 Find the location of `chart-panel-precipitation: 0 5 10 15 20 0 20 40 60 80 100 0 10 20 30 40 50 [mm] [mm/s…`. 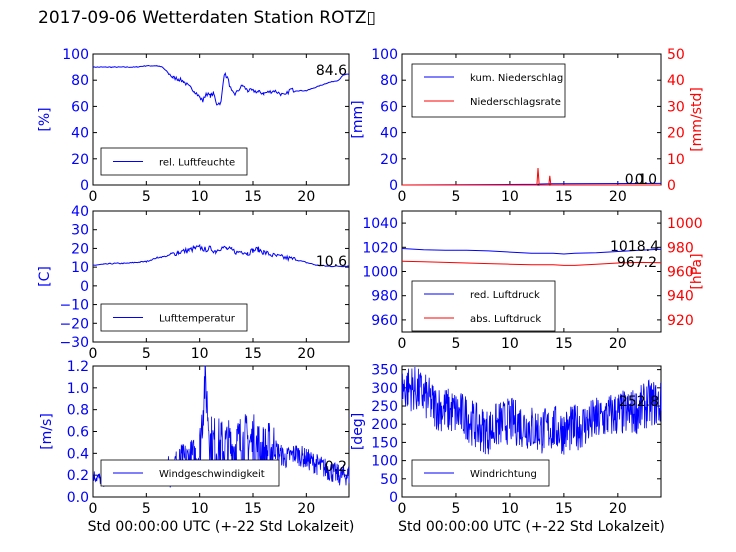

chart-panel-precipitation: 0 5 10 15 20 0 20 40 60 80 100 0 10 20 30 40 50 [mm] [mm/s… is located at coordinates (527, 126).